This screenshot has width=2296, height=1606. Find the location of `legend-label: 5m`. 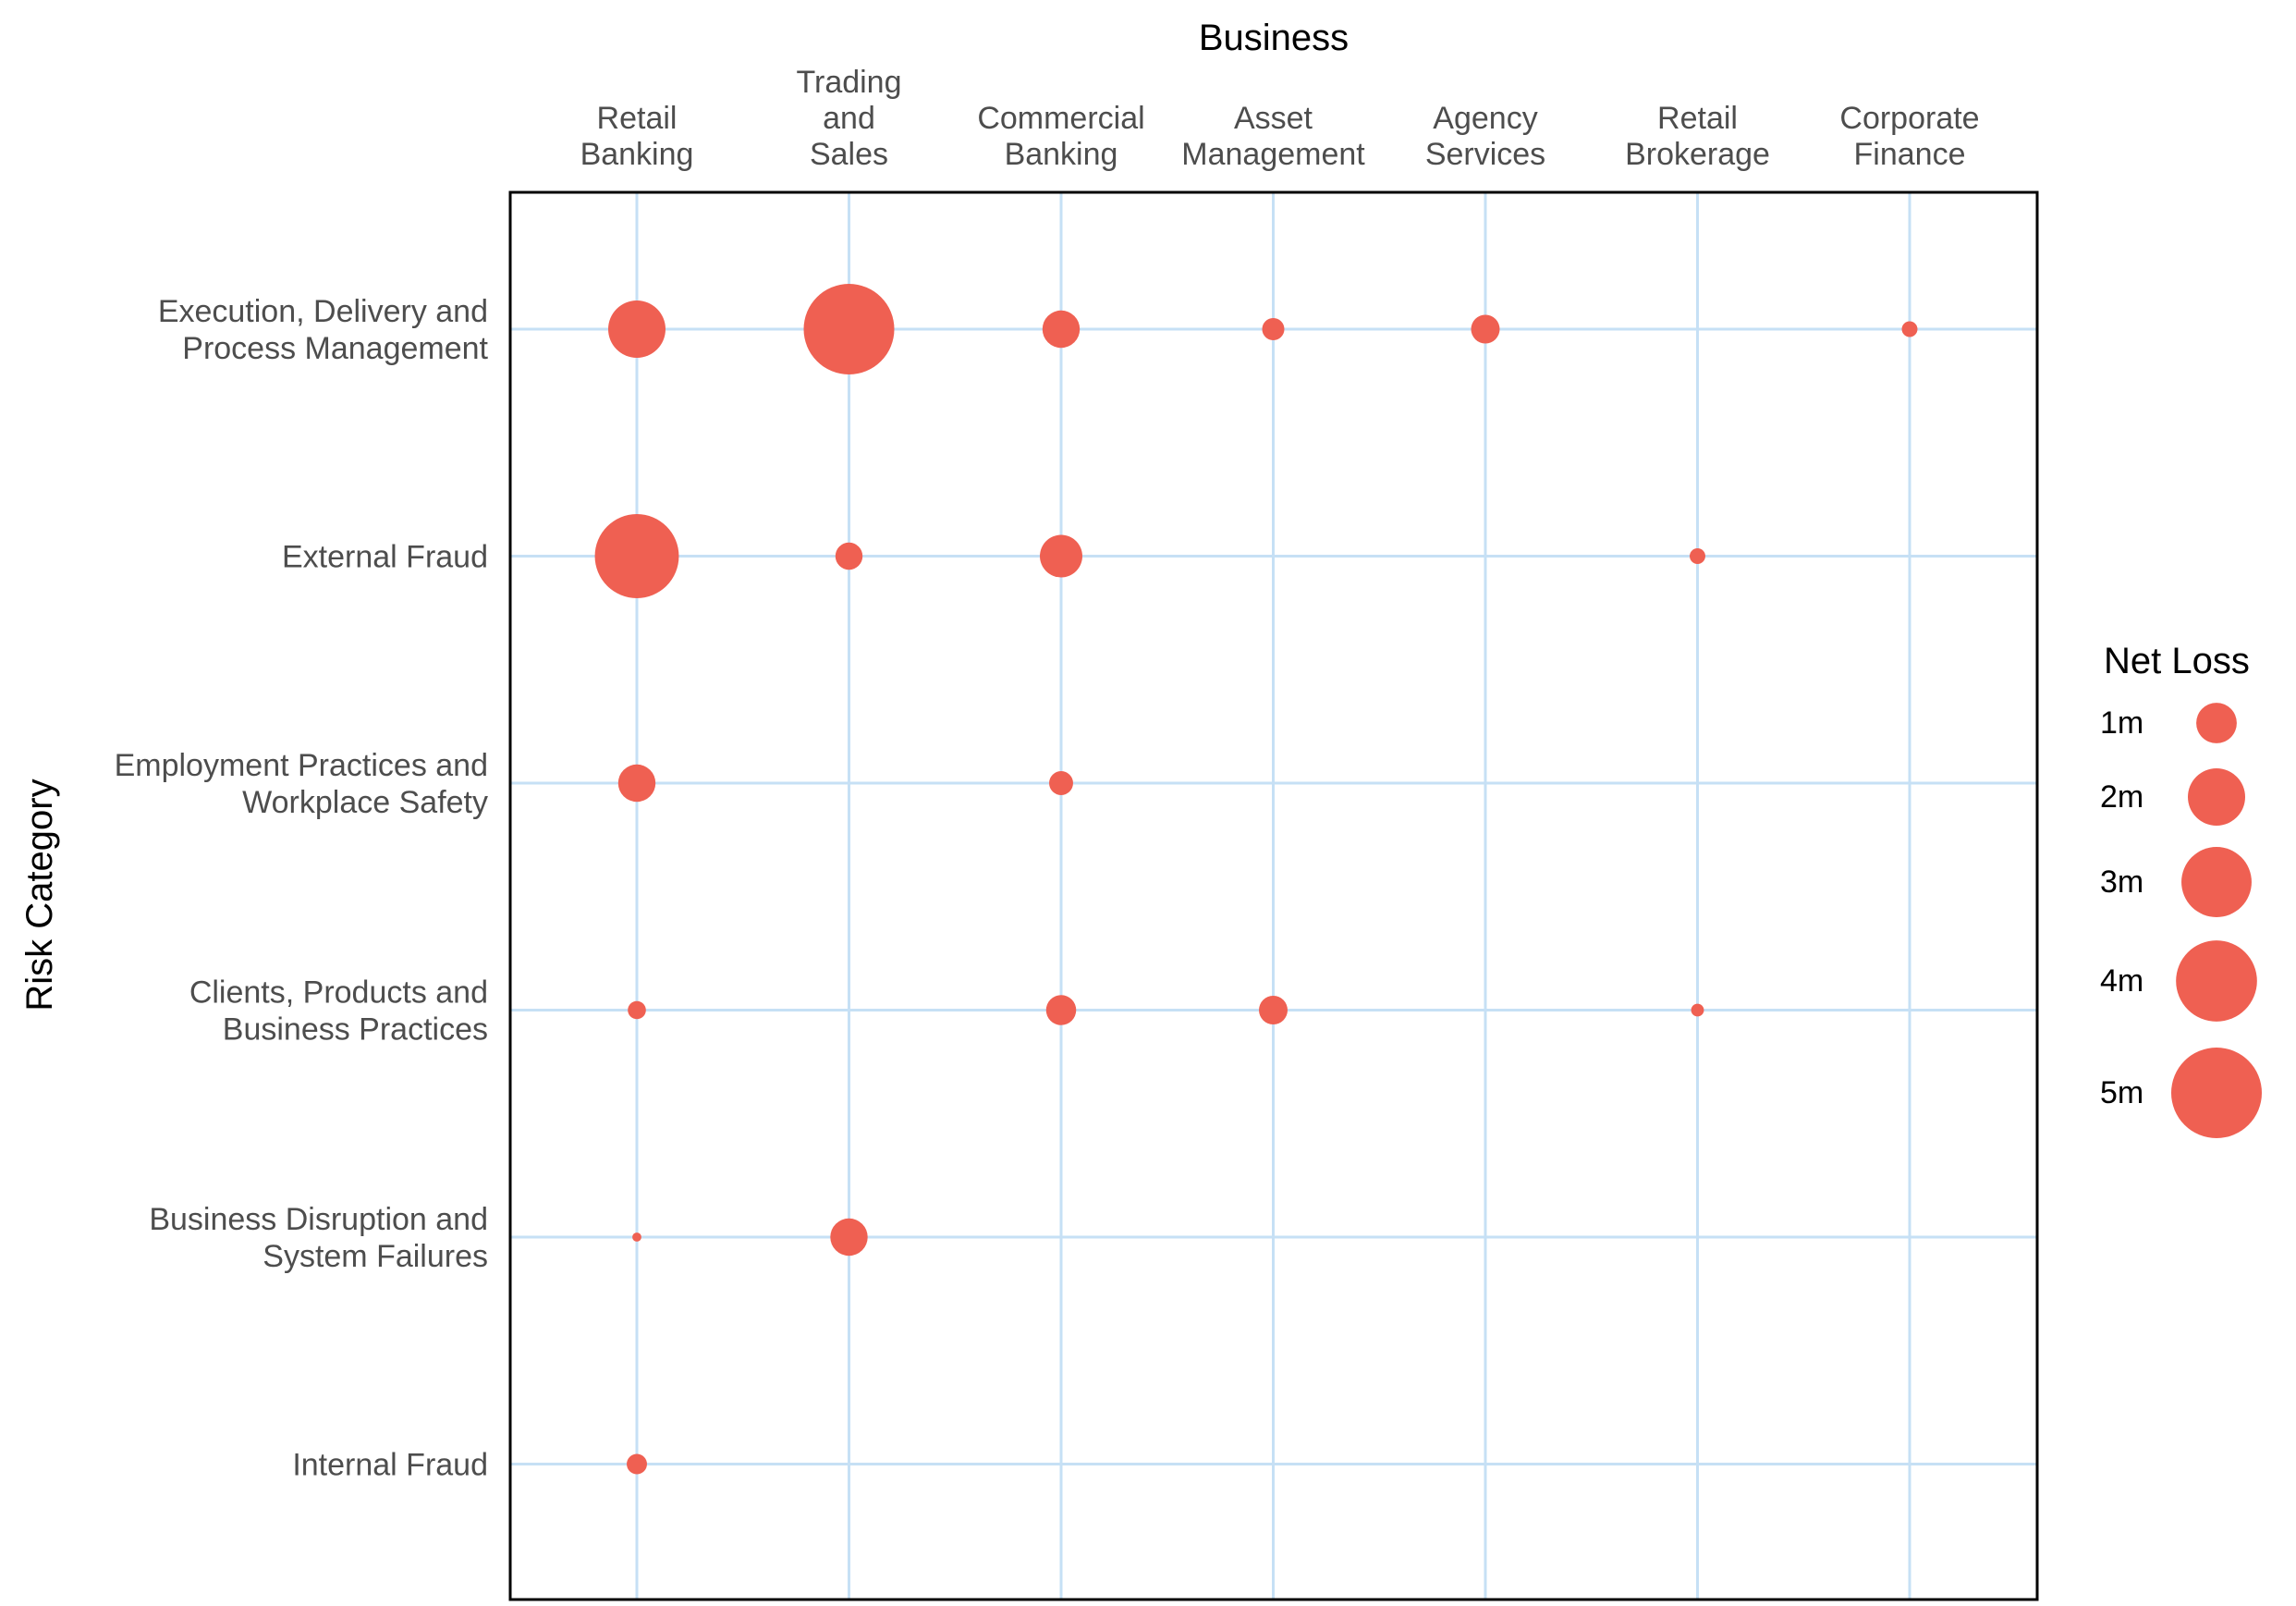

legend-label: 5m is located at coordinates (2122, 1093).